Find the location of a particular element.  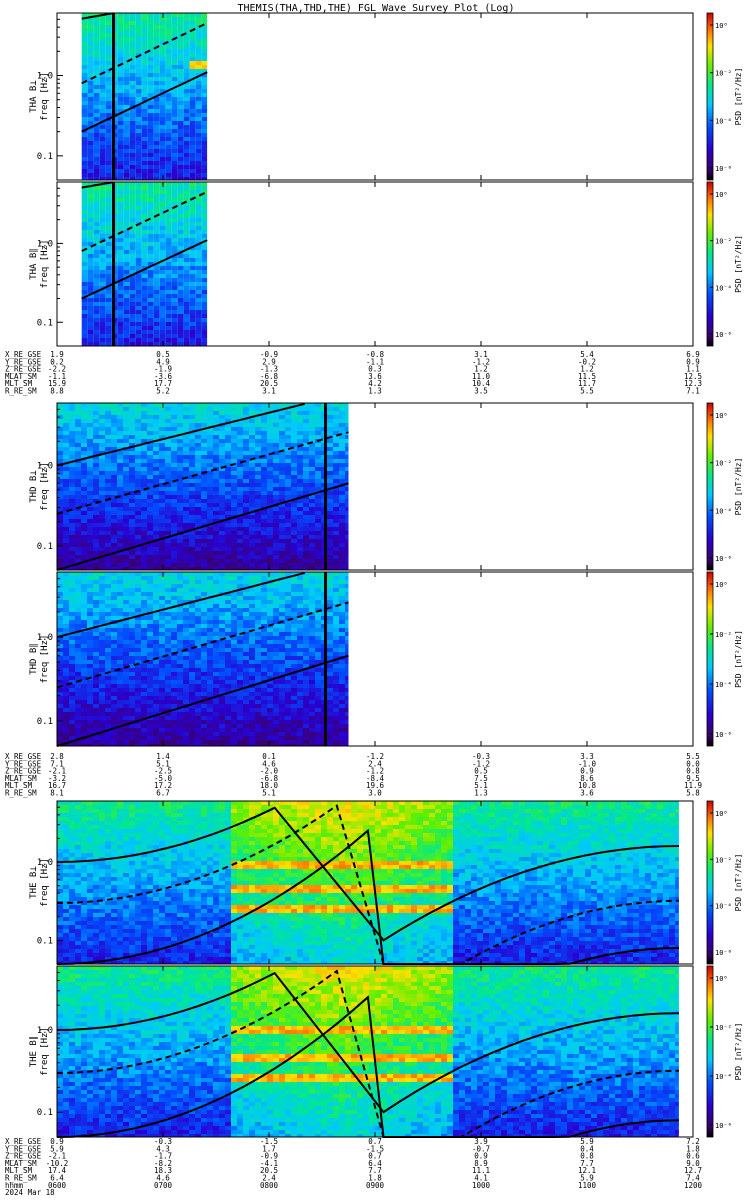

date-label: 2024 Mar 18 is located at coordinates (30, 1192).